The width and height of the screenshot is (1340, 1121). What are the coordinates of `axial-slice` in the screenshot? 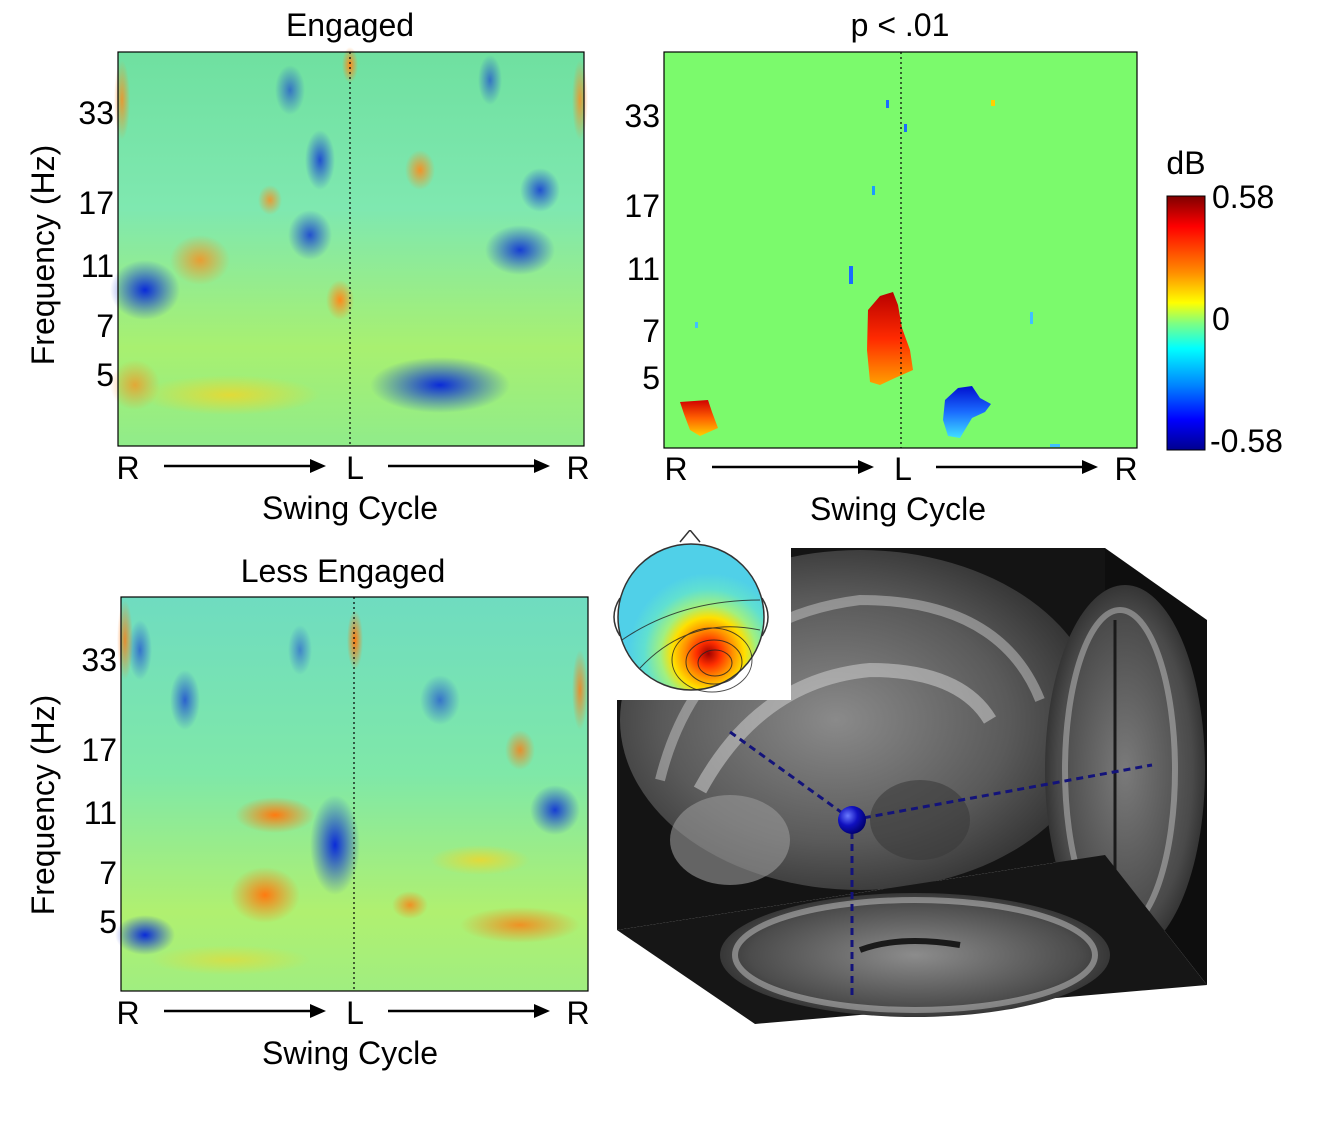 It's located at (912, 939).